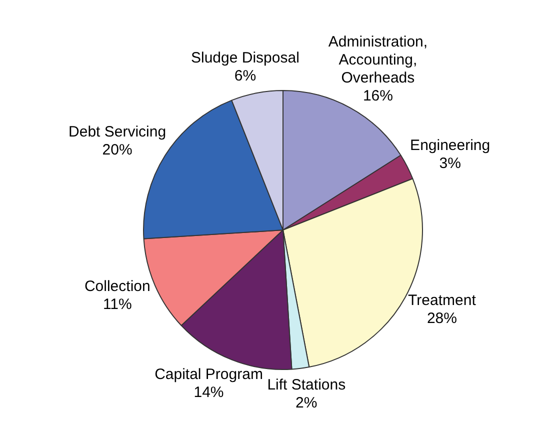 The height and width of the screenshot is (422, 543). Describe the element at coordinates (441, 318) in the screenshot. I see `data-label: 28%` at that location.